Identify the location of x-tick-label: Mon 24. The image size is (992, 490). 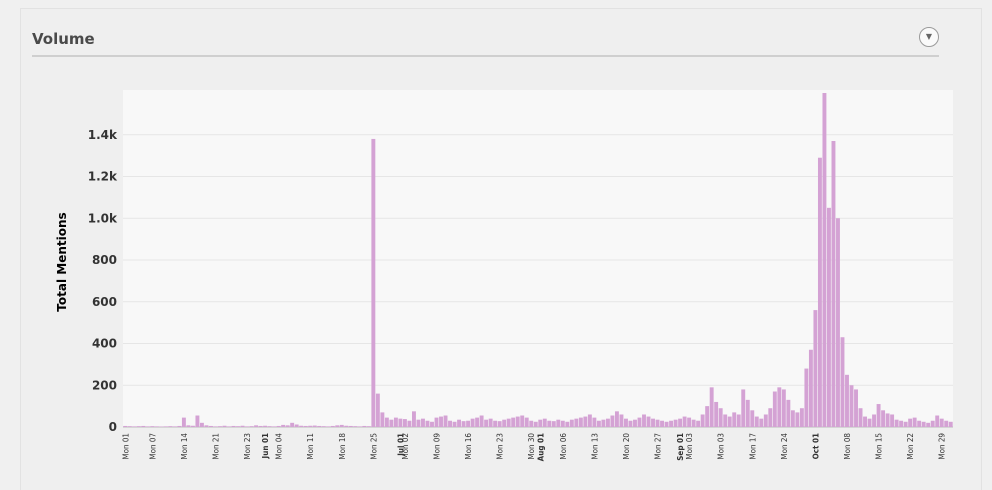
(784, 446).